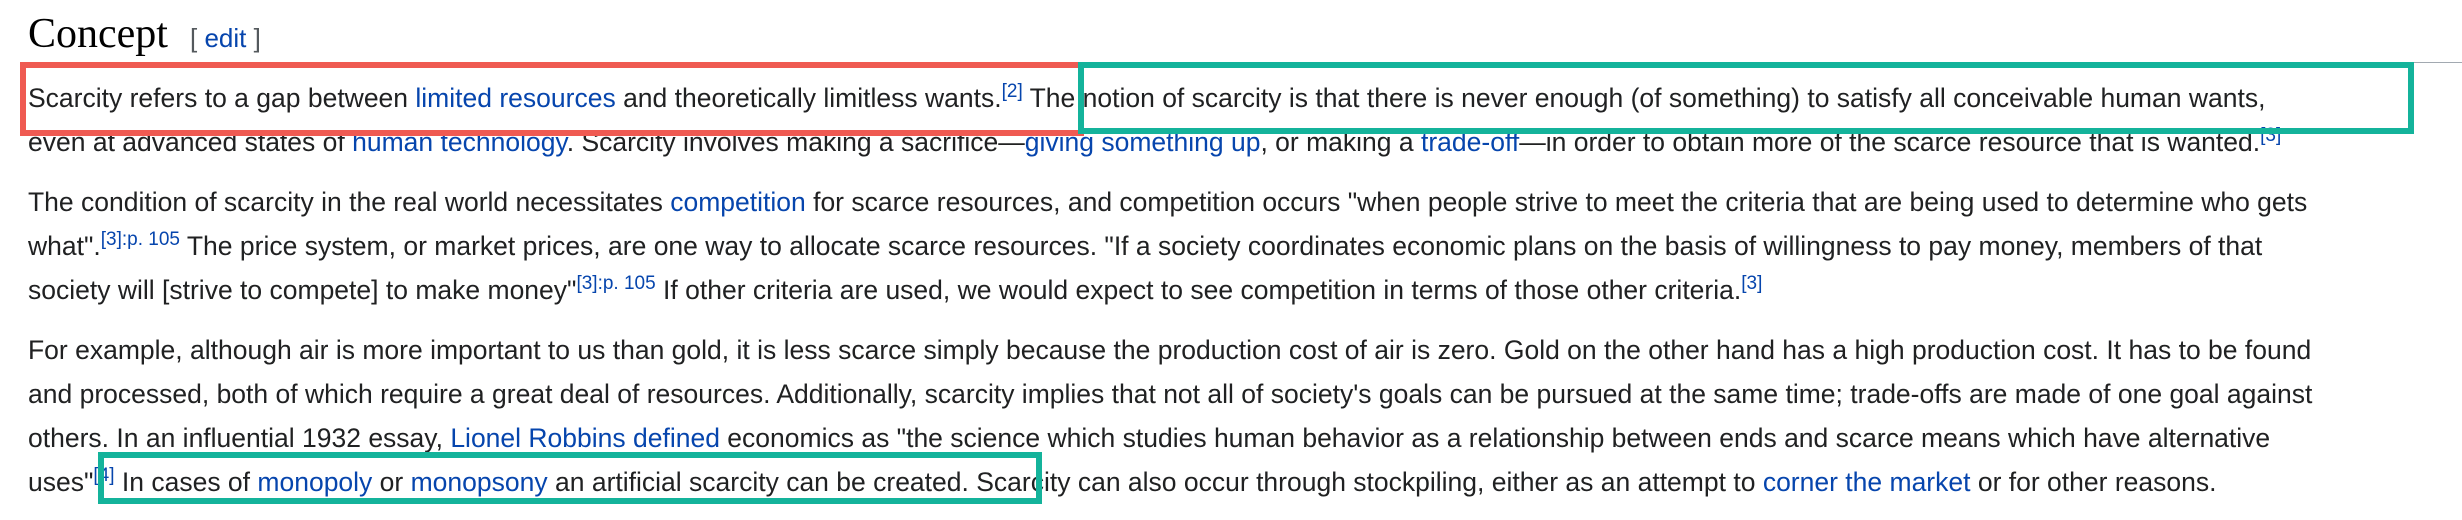 Image resolution: width=2462 pixels, height=520 pixels. What do you see at coordinates (1866, 482) in the screenshot?
I see `link-corner-the-market: corner the market` at bounding box center [1866, 482].